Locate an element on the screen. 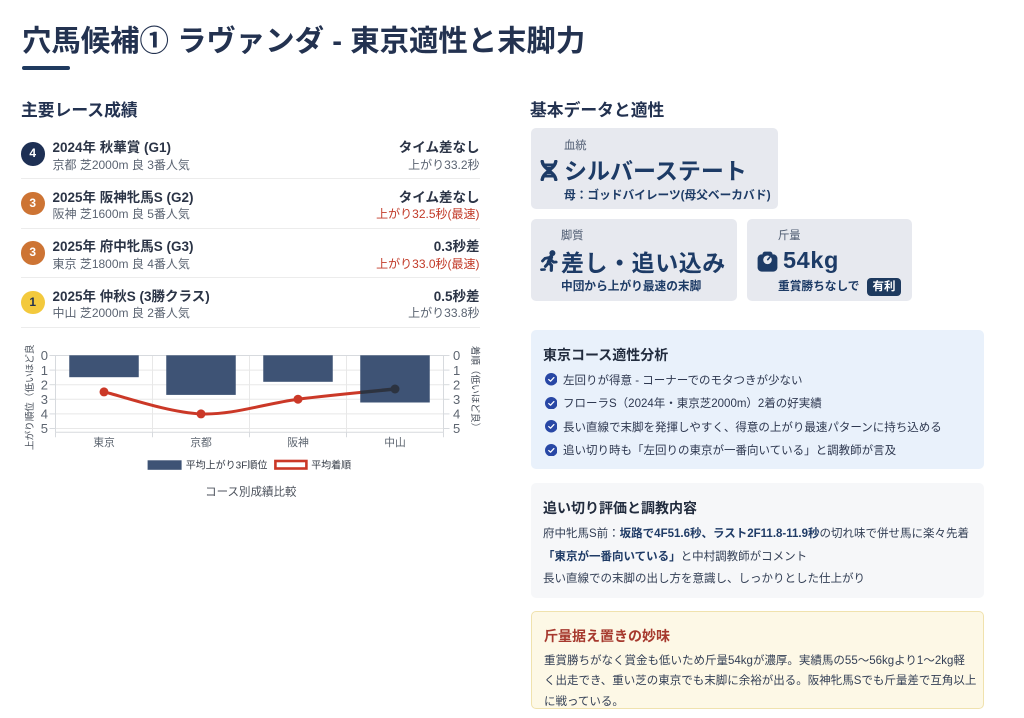  svg-text: 京都 is located at coordinates (201, 442).